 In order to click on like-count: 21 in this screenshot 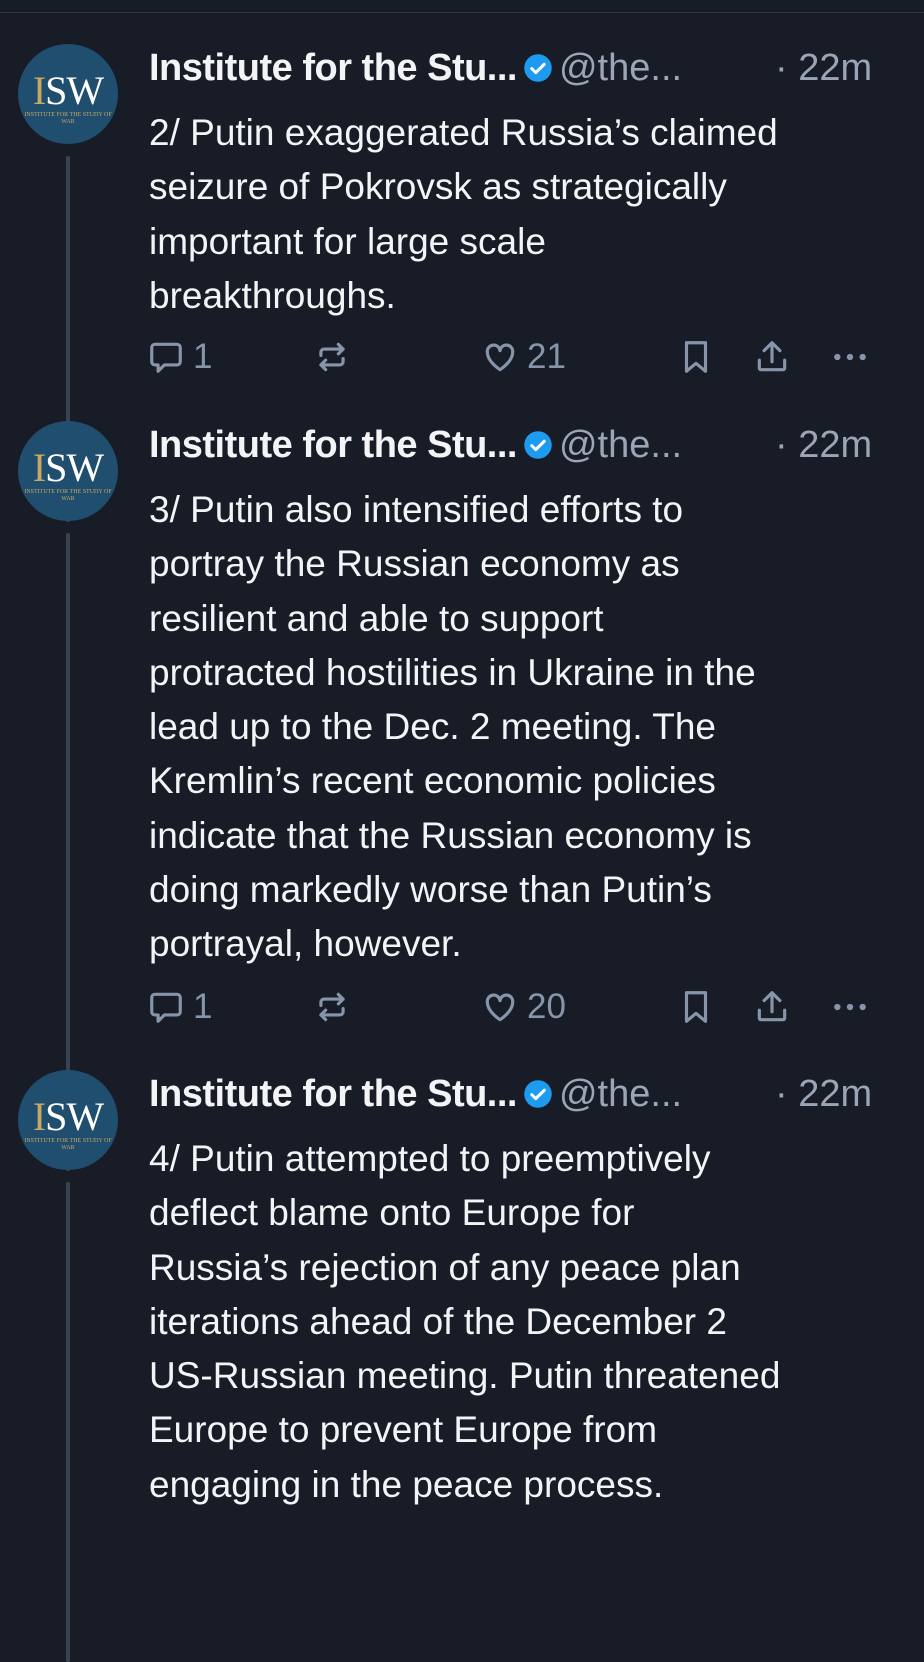, I will do `click(546, 356)`.